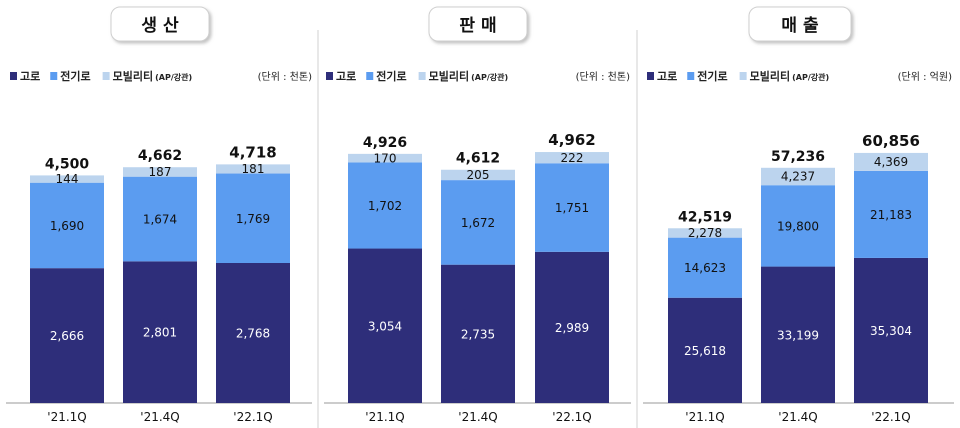  Describe the element at coordinates (572, 208) in the screenshot. I see `data-label: 1,751` at that location.